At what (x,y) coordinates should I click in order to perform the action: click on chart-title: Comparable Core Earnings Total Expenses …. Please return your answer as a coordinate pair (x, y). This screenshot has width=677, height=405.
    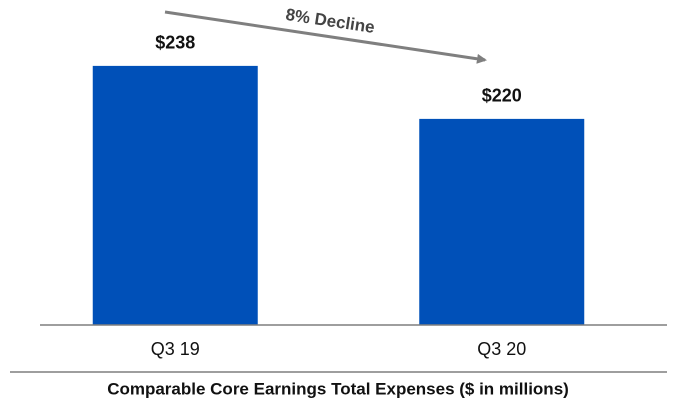
    Looking at the image, I should click on (338, 388).